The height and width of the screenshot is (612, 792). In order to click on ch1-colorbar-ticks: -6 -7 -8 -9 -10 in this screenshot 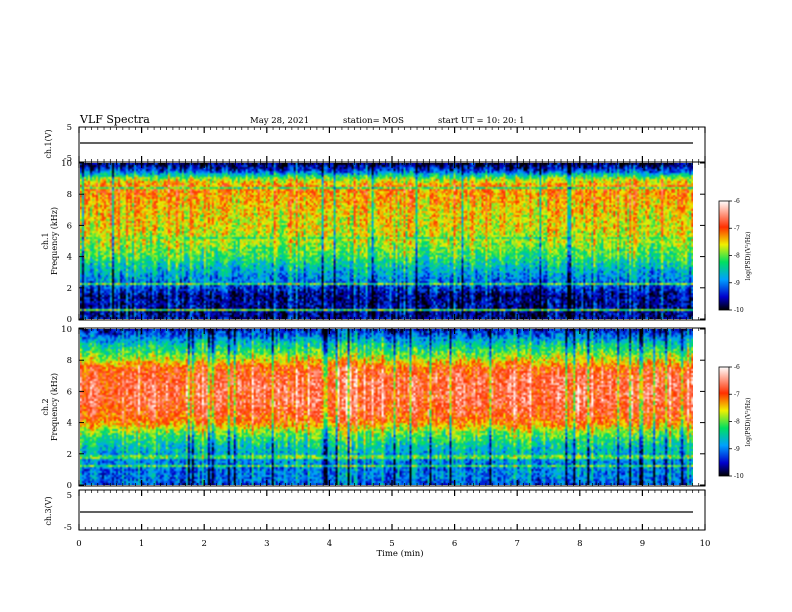, I will do `click(736, 256)`.